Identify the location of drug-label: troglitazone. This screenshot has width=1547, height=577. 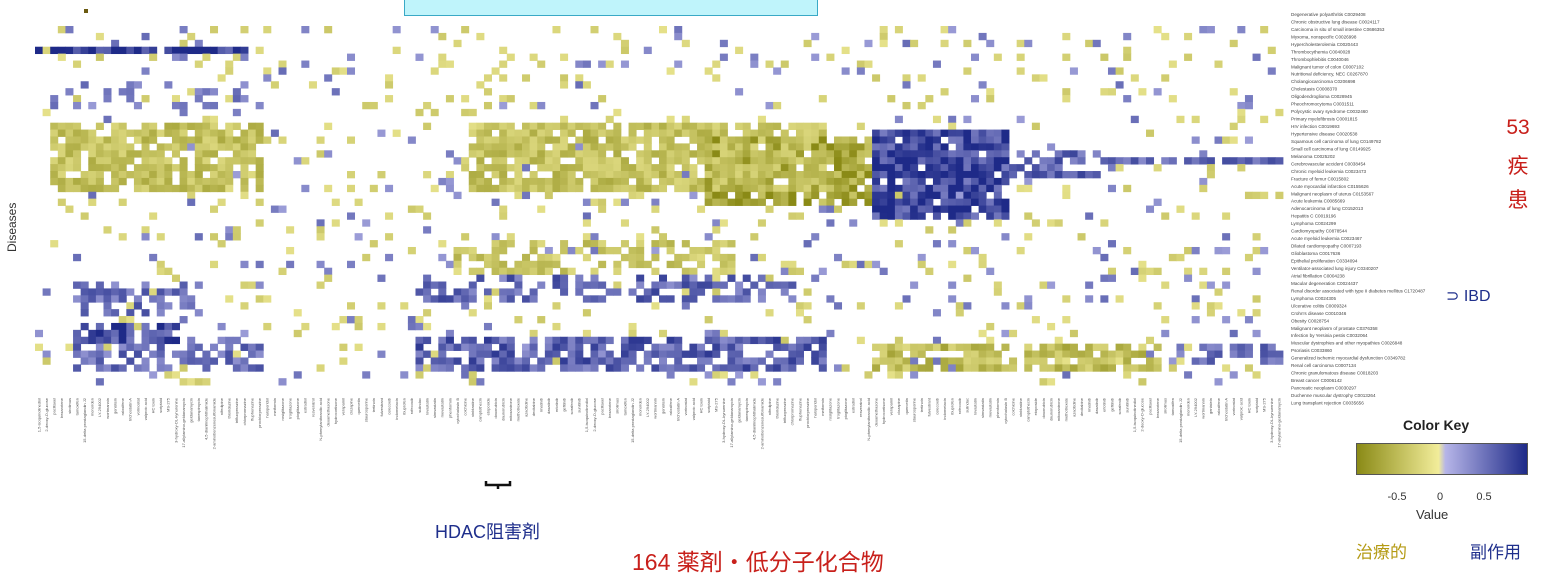
(289, 407).